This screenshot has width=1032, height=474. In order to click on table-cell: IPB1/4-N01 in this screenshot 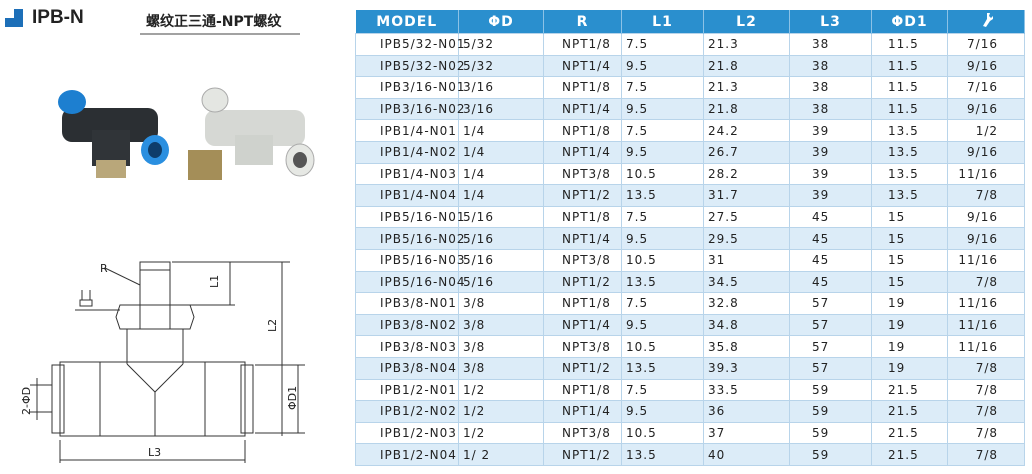, I will do `click(407, 130)`.